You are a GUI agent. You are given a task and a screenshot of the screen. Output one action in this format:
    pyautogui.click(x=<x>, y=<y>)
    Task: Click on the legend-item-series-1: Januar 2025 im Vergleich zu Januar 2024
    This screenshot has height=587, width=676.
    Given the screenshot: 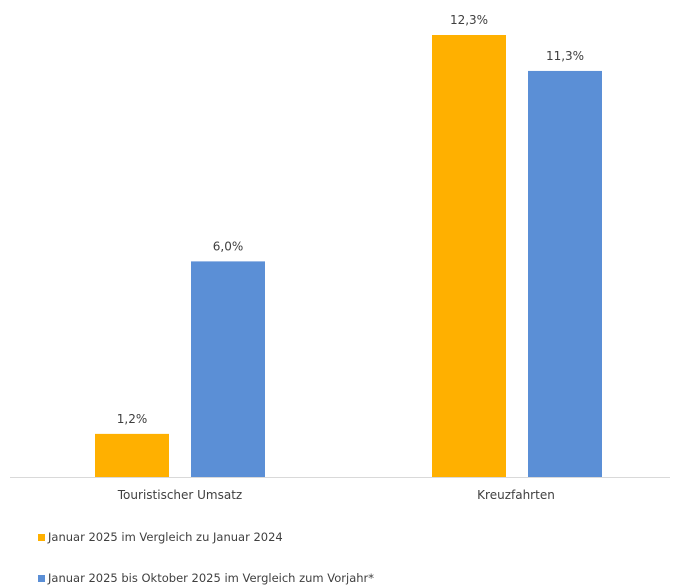 What is the action you would take?
    pyautogui.click(x=160, y=537)
    